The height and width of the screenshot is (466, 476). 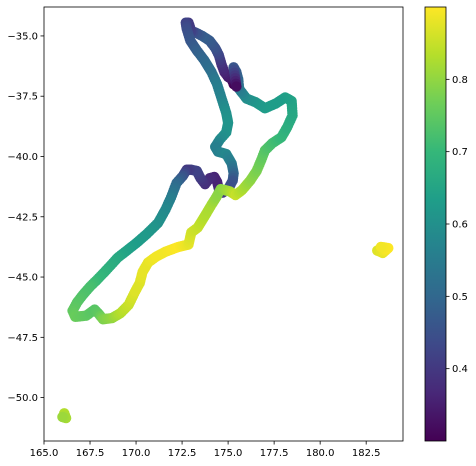 What do you see at coordinates (22, 36) in the screenshot?
I see `y-tick-label: −35.0` at bounding box center [22, 36].